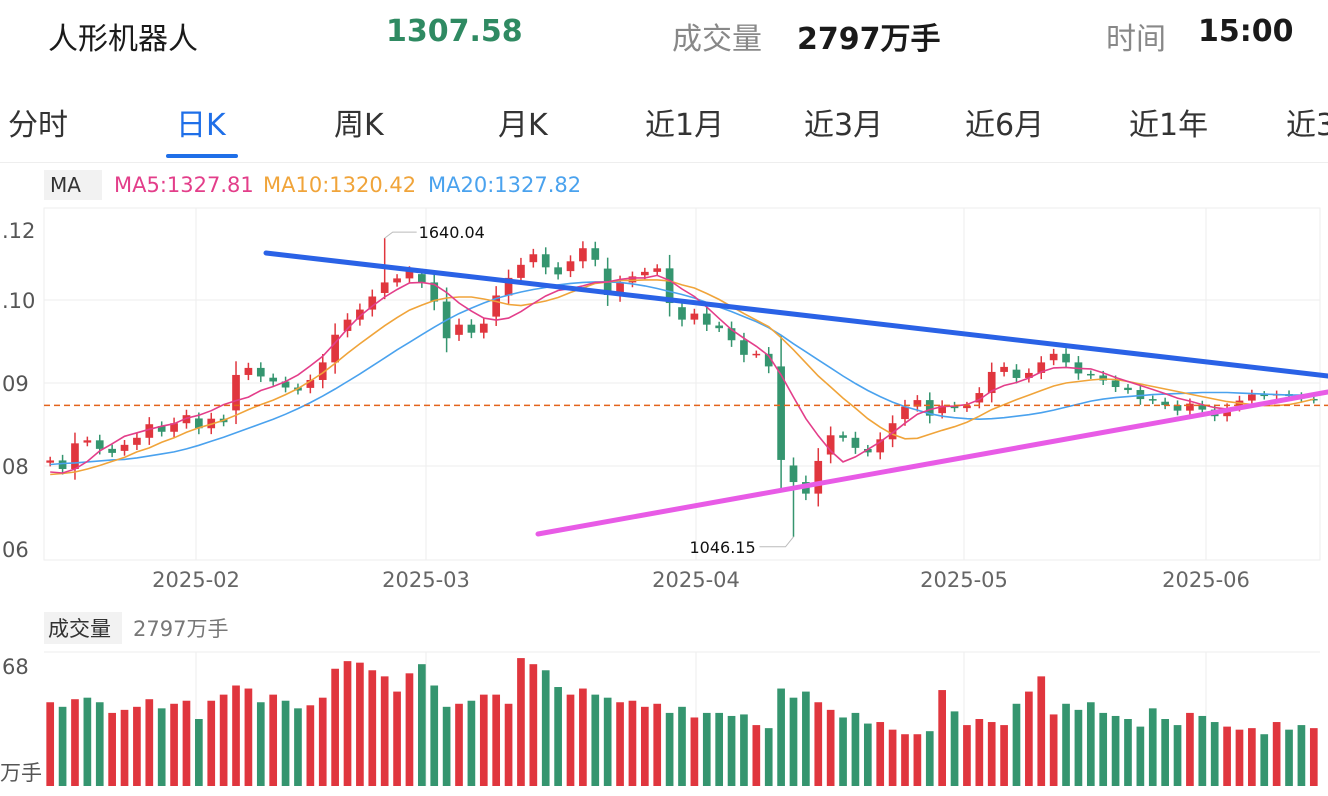 This screenshot has height=796, width=1328. What do you see at coordinates (359, 125) in the screenshot?
I see `tab-weekly-k: 周K` at bounding box center [359, 125].